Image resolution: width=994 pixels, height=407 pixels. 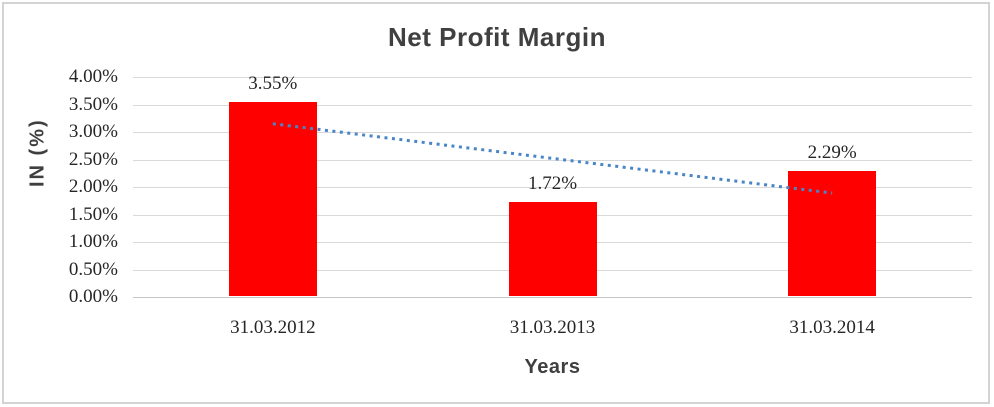 What do you see at coordinates (93, 214) in the screenshot?
I see `y-tick-label: 1.50%` at bounding box center [93, 214].